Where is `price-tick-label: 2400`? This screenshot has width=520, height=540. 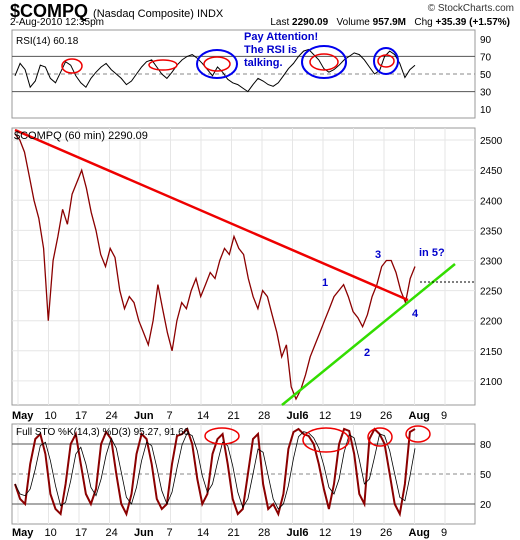 price-tick-label: 2400 is located at coordinates (491, 201).